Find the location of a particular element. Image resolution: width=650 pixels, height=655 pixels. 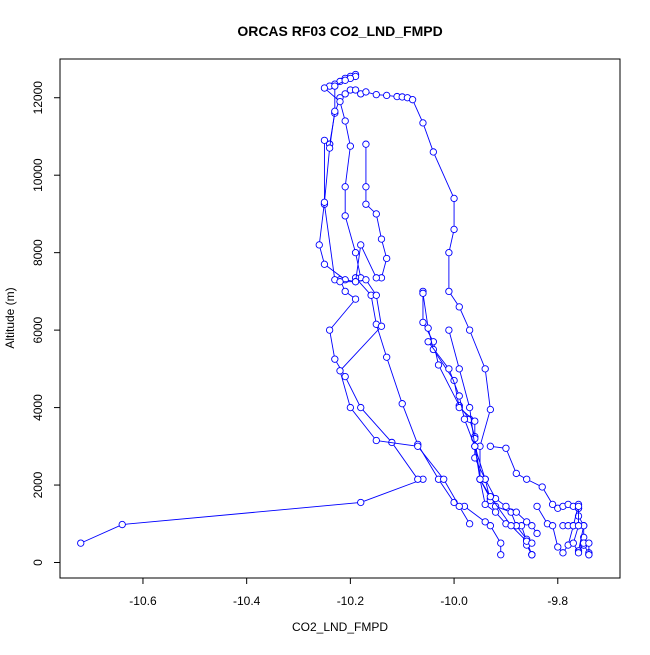

x-tick-label: -9.8 is located at coordinates (557, 601).